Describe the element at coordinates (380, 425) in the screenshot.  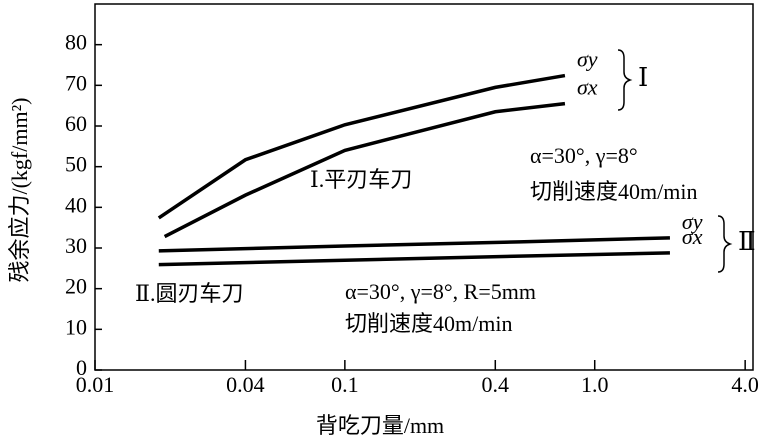
I see `x-axis-label: 背吃刀量/mm` at that location.